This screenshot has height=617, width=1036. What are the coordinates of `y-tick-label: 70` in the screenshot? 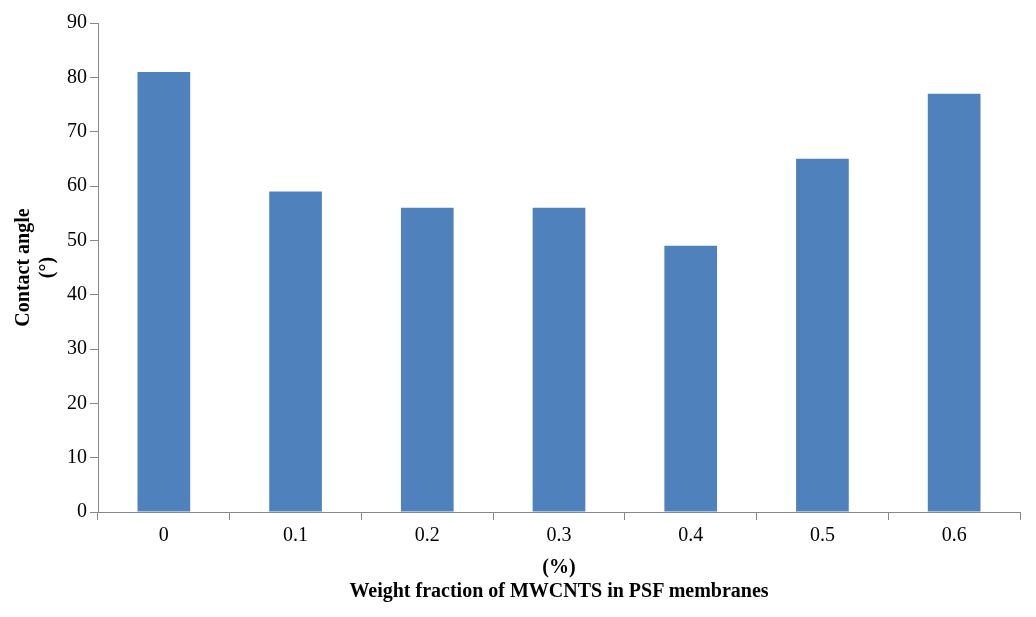 It's located at (77, 129).